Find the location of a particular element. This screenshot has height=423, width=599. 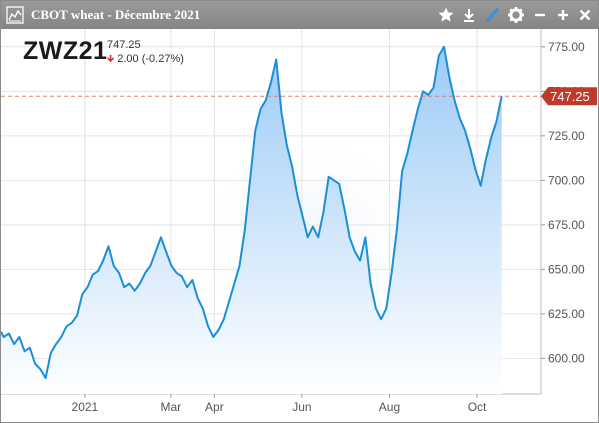

contract-symbol: ZWZ21 is located at coordinates (65, 51).